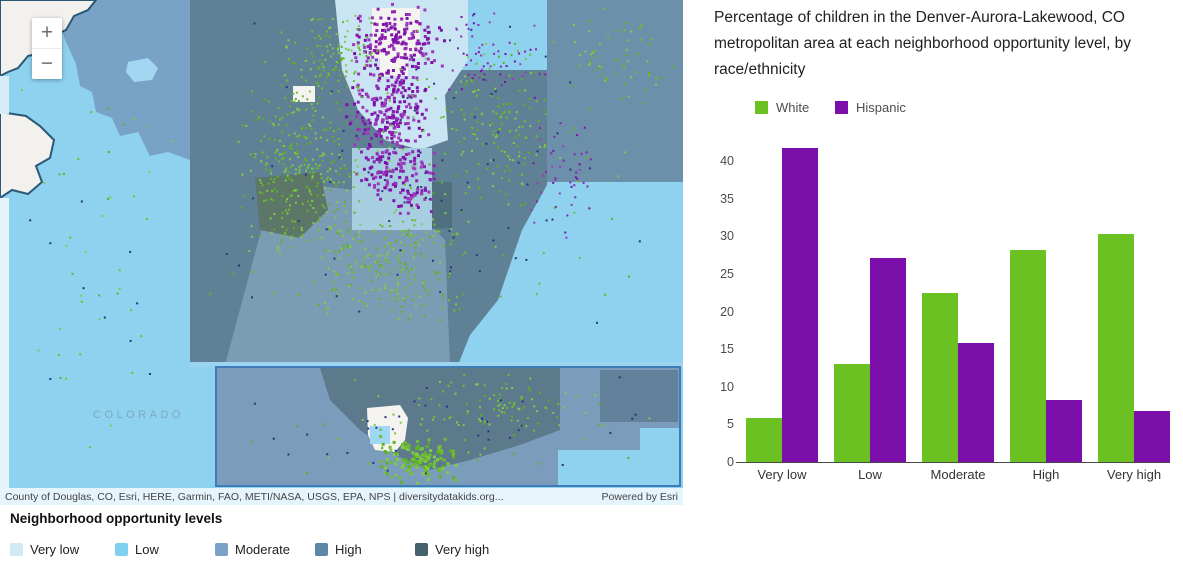 This screenshot has height=565, width=1183. What do you see at coordinates (116, 518) in the screenshot?
I see `map-legend-title: Neighborhood opportunity levels` at bounding box center [116, 518].